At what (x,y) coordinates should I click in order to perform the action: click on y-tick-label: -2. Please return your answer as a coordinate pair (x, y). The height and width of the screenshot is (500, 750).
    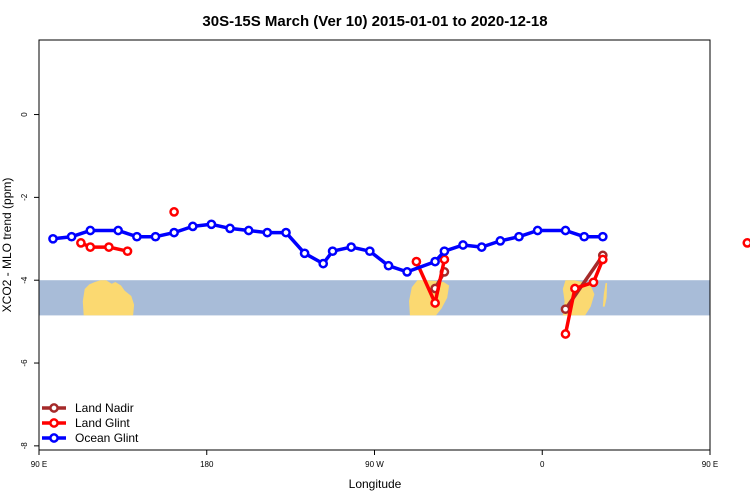
    Looking at the image, I should click on (24, 197).